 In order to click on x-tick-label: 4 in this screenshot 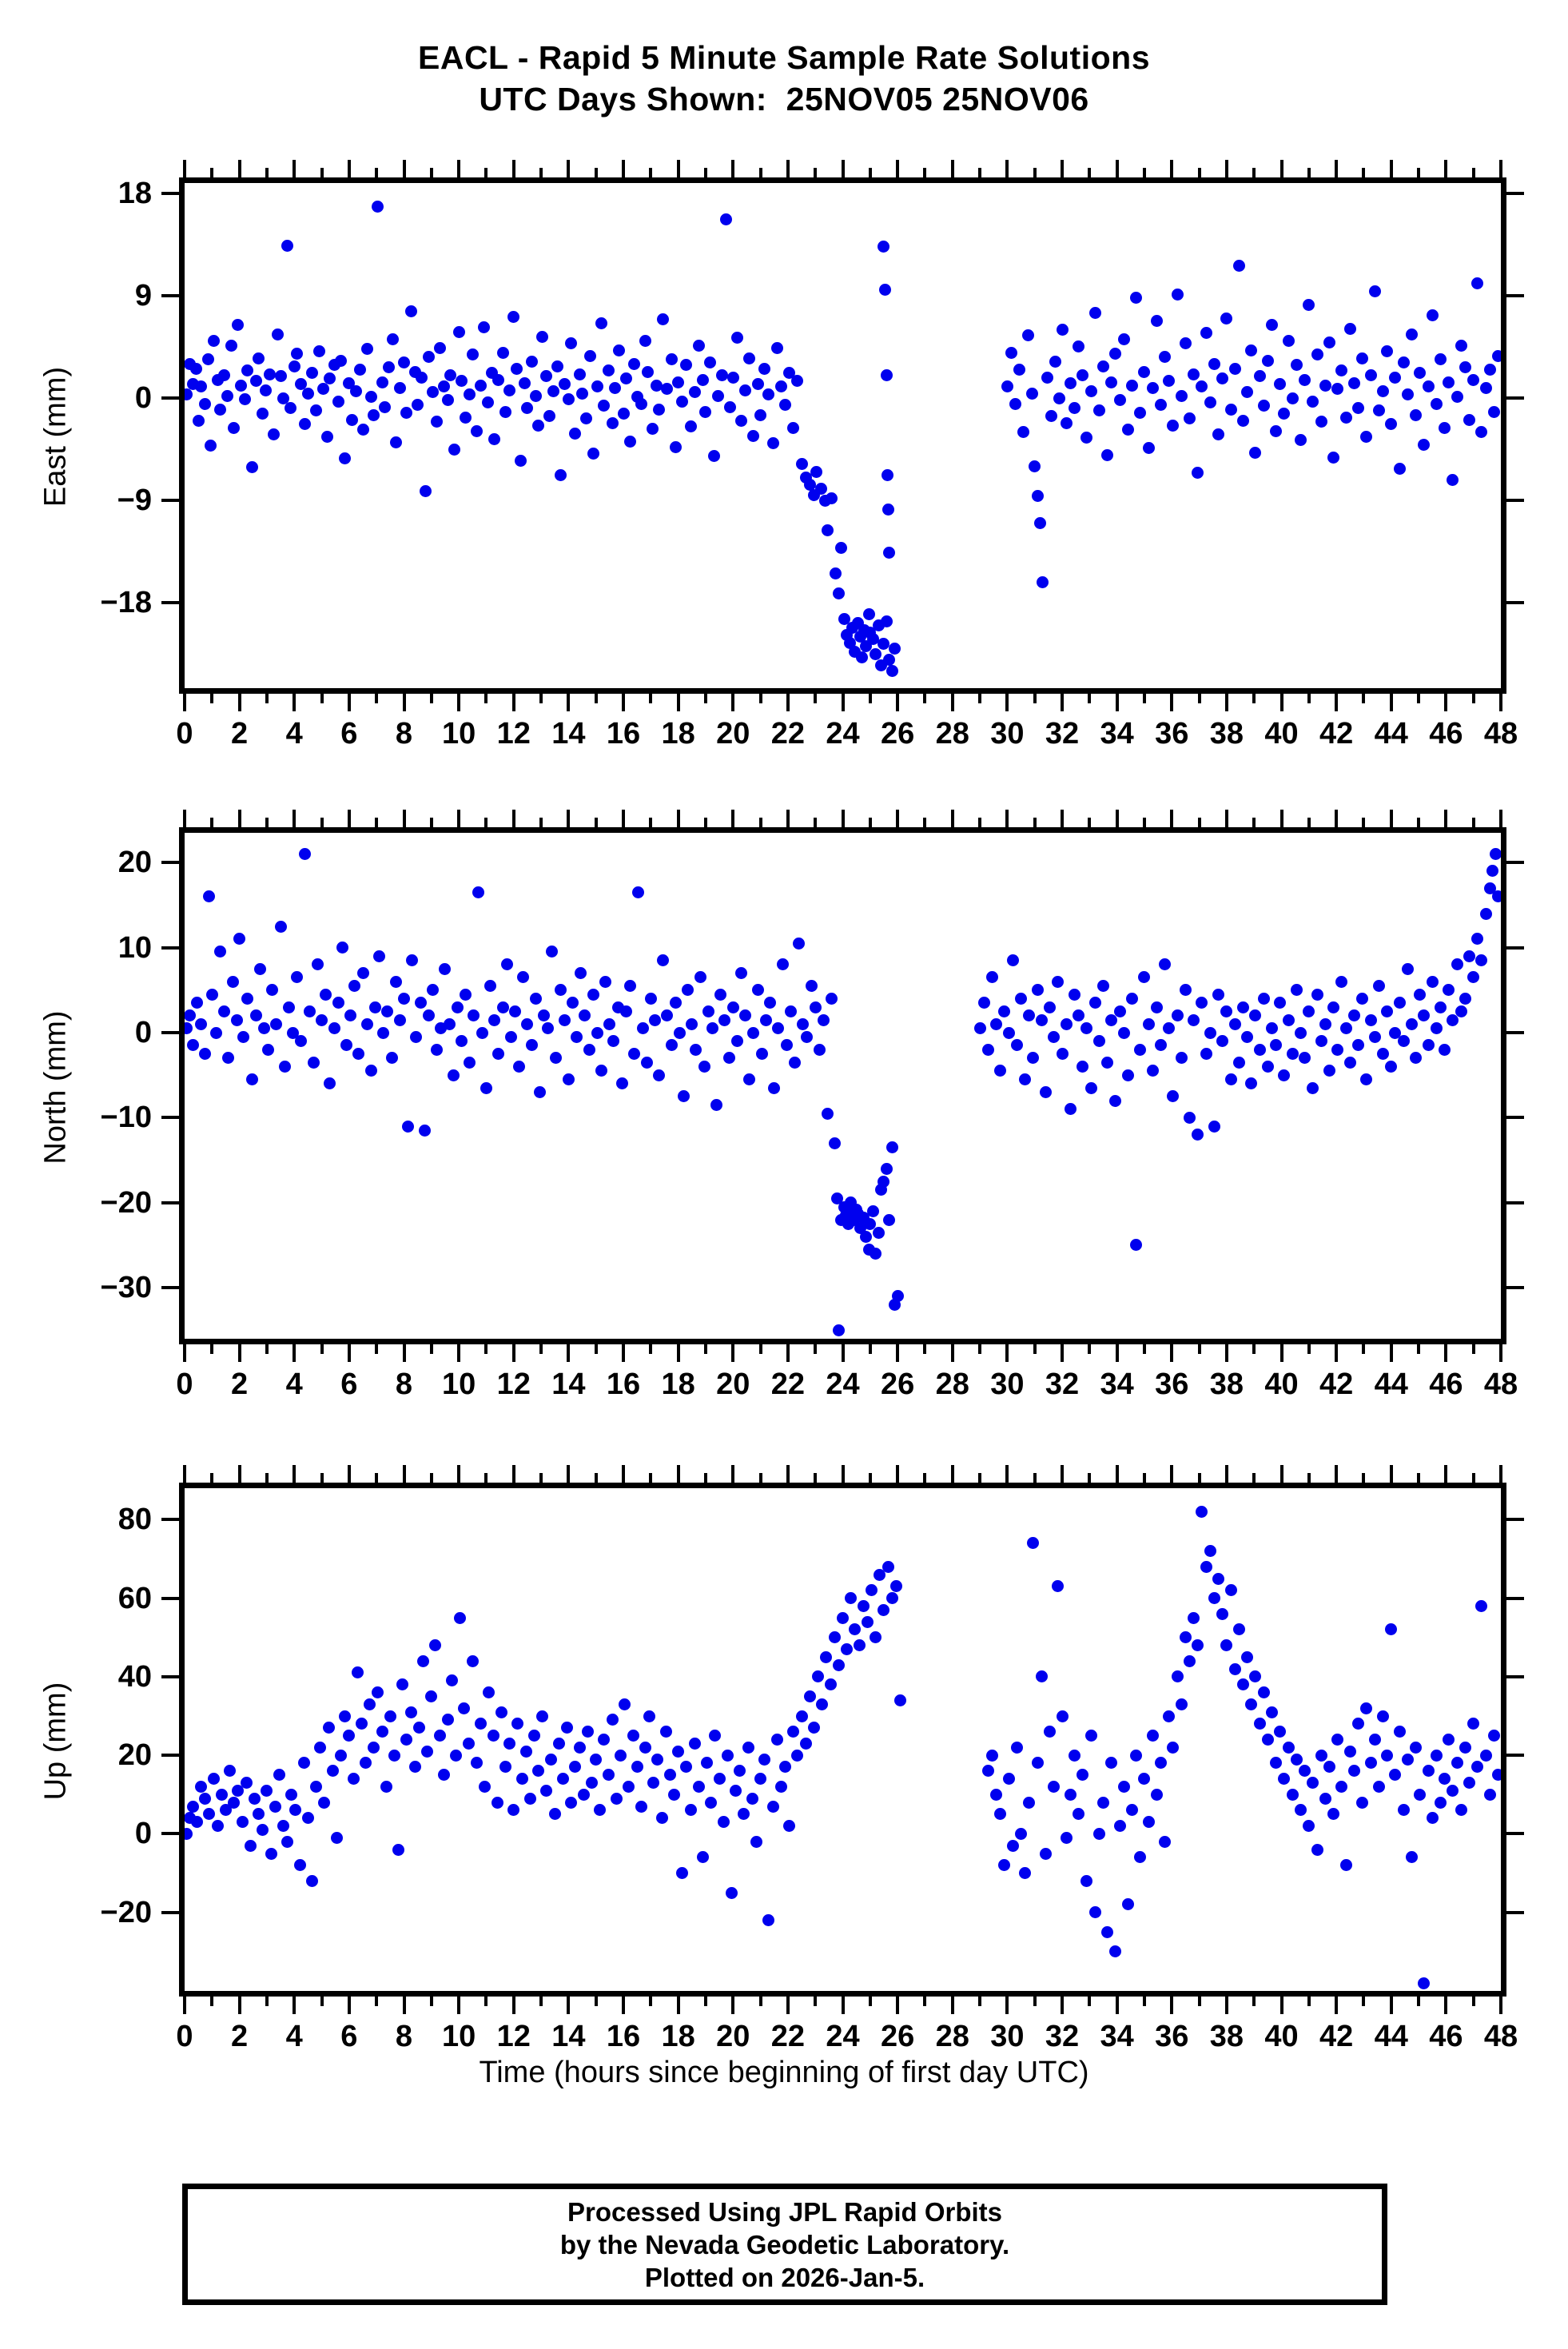, I will do `click(294, 1384)`.